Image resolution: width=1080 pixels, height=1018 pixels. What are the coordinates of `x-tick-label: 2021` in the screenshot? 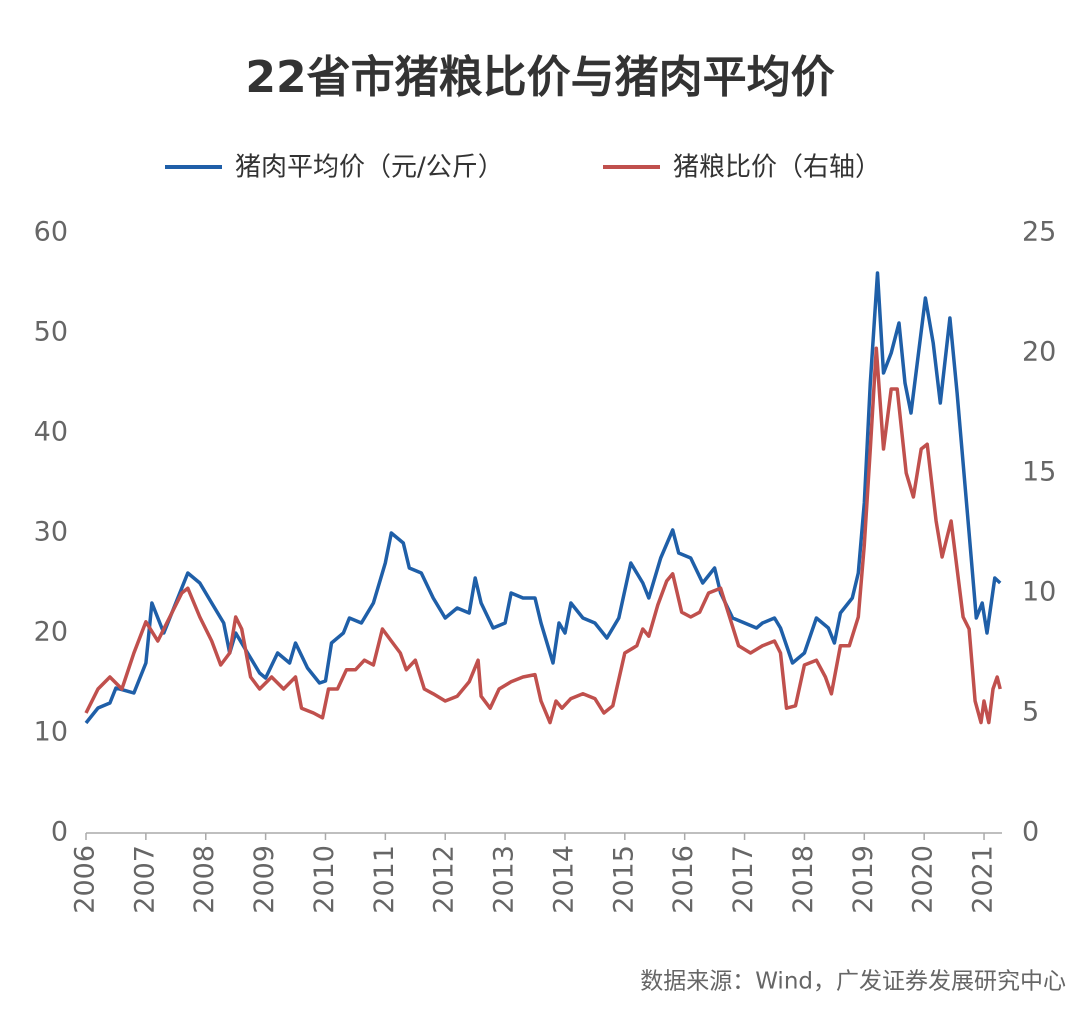 It's located at (983, 879).